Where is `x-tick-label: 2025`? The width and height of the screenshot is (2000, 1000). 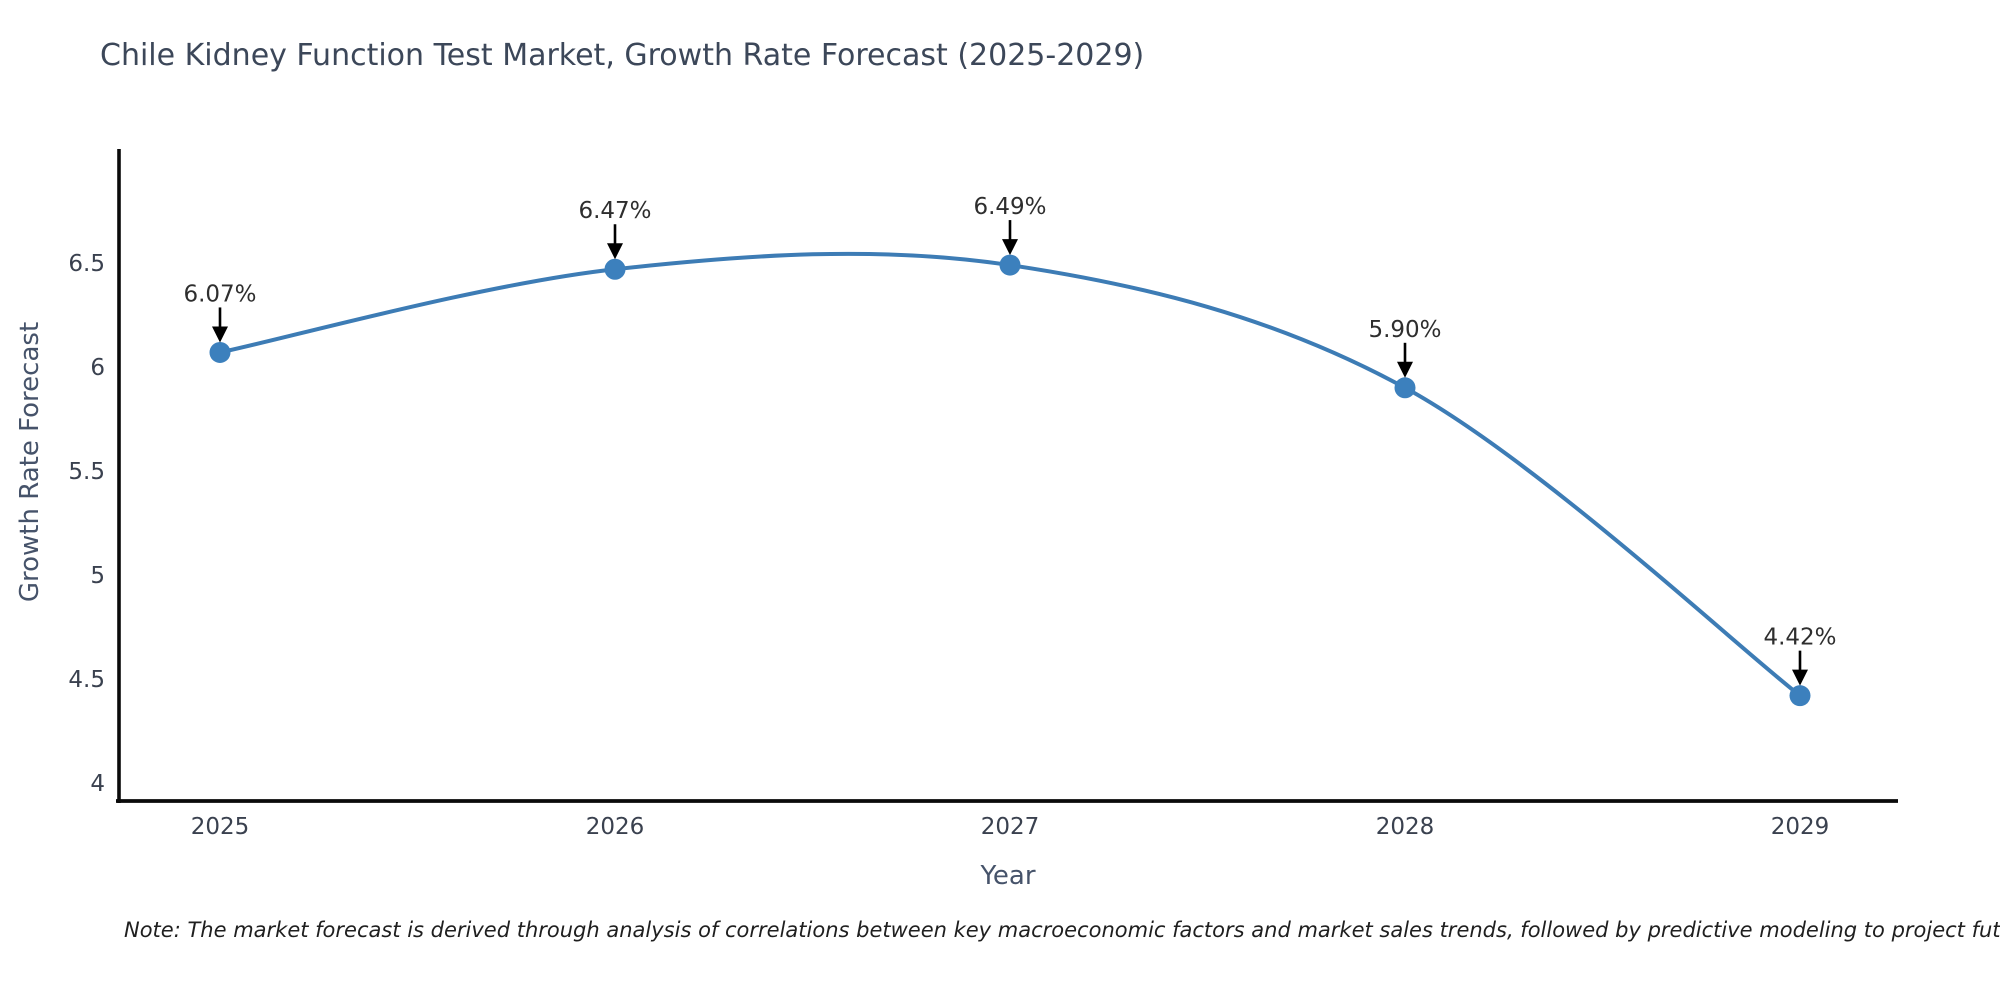 x-tick-label: 2025 is located at coordinates (220, 827).